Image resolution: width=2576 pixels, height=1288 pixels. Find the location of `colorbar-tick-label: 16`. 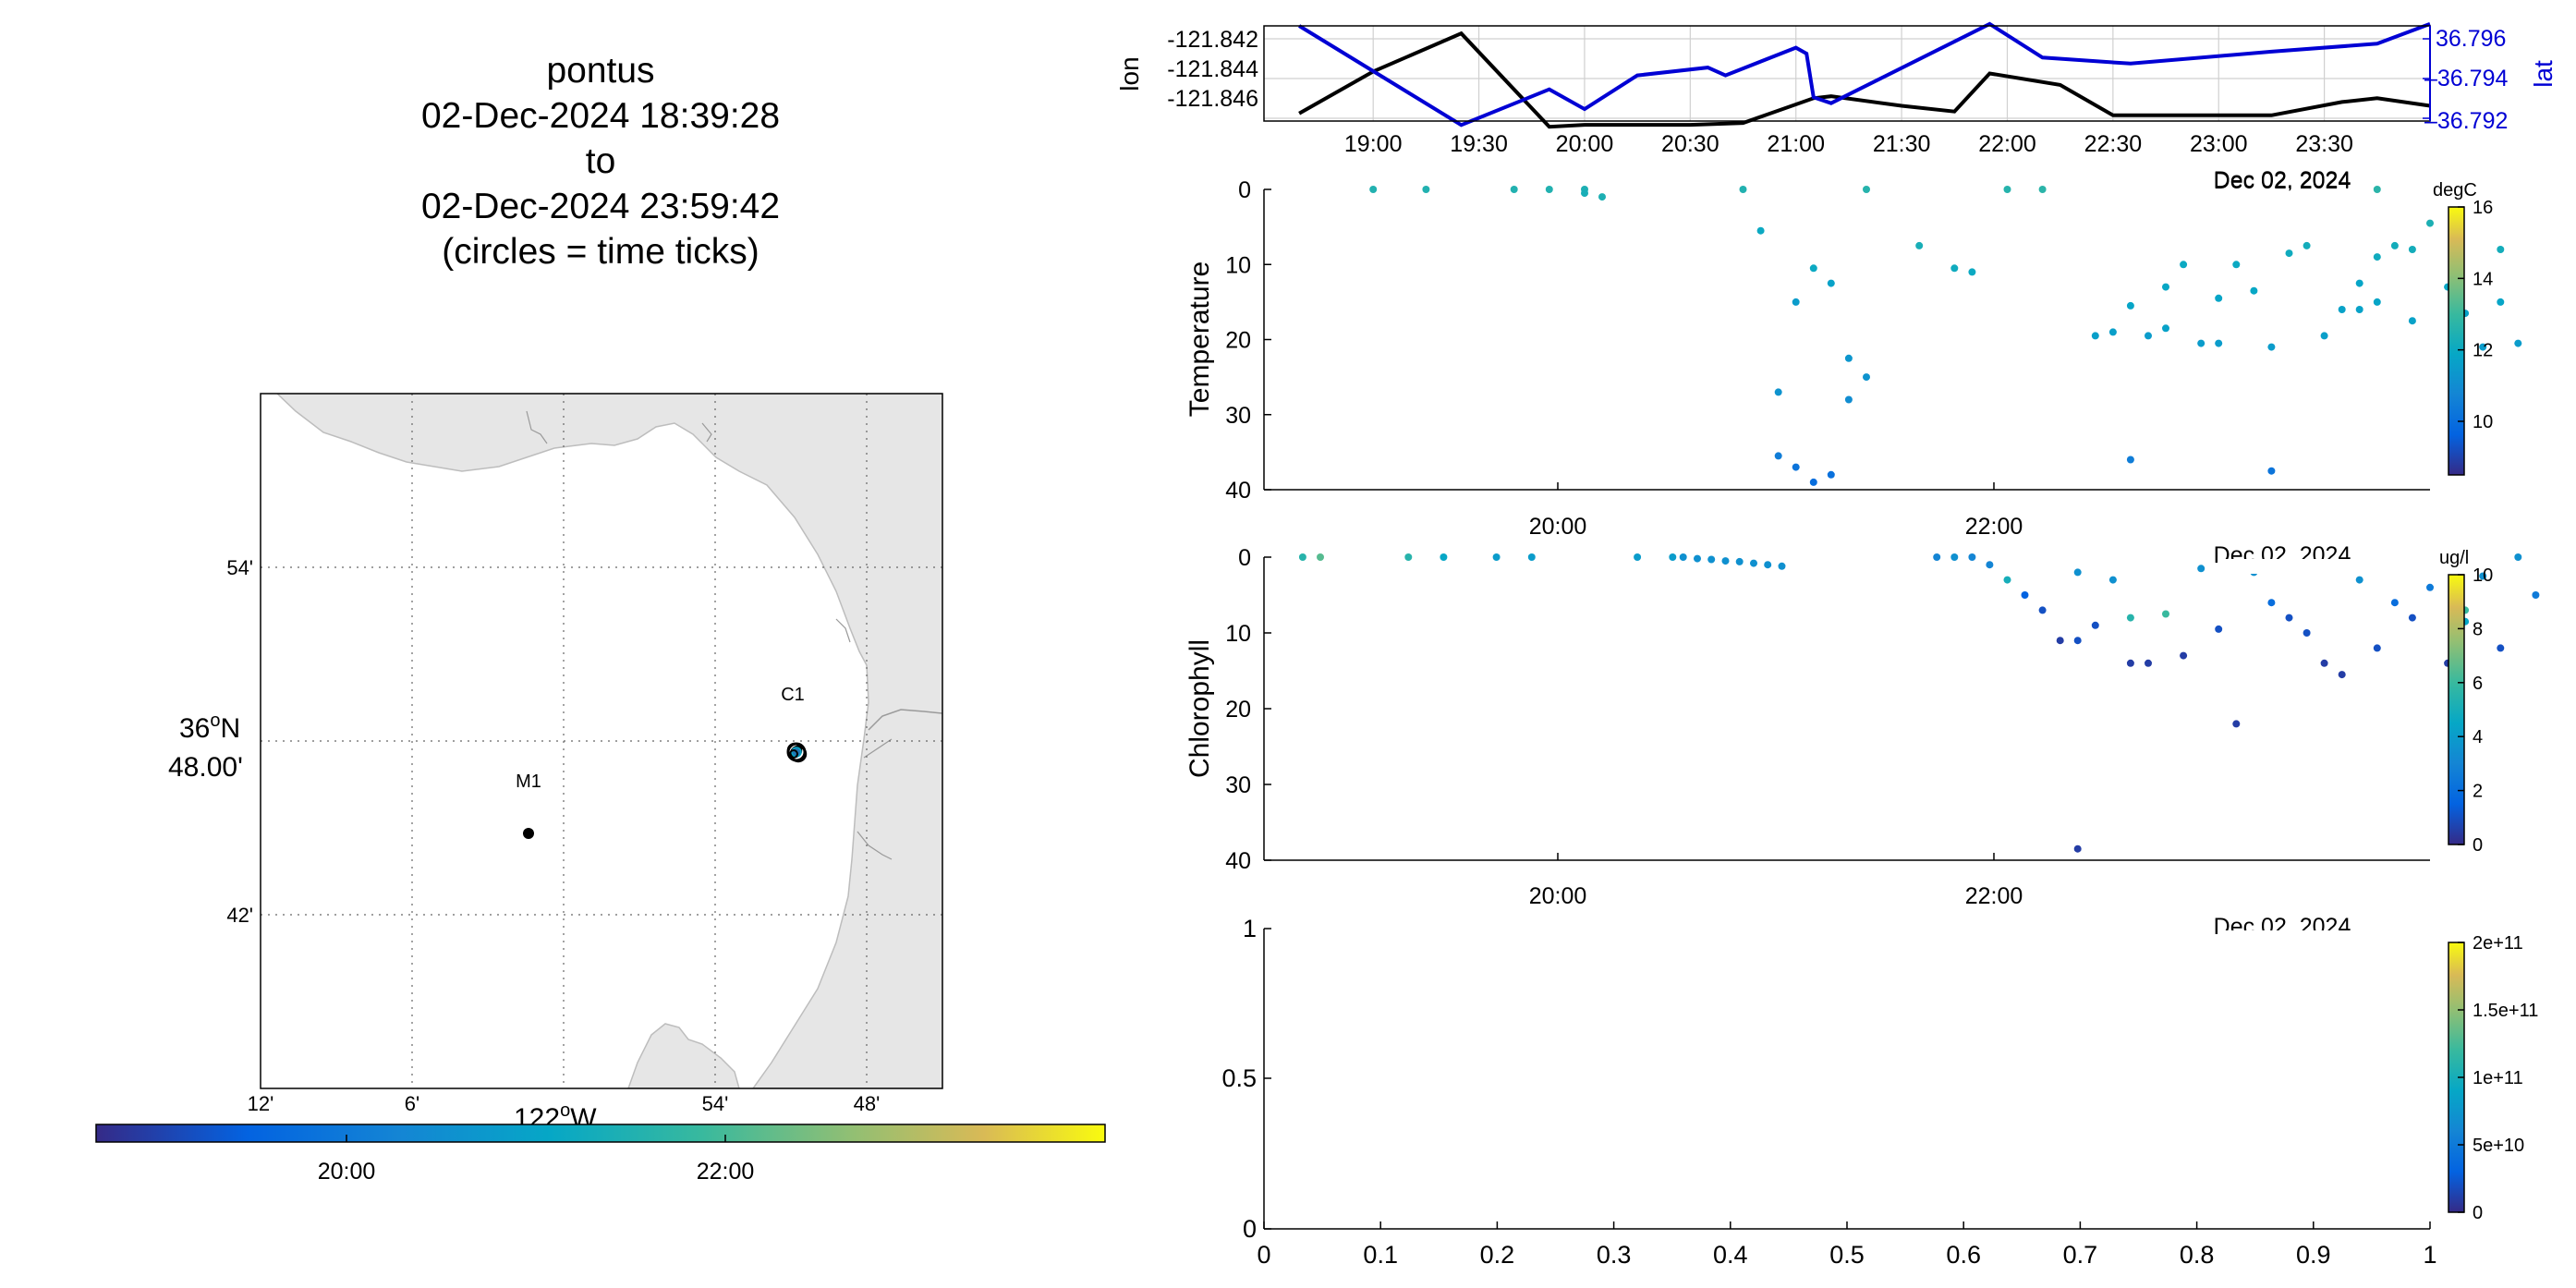

colorbar-tick-label: 16 is located at coordinates (2483, 208).